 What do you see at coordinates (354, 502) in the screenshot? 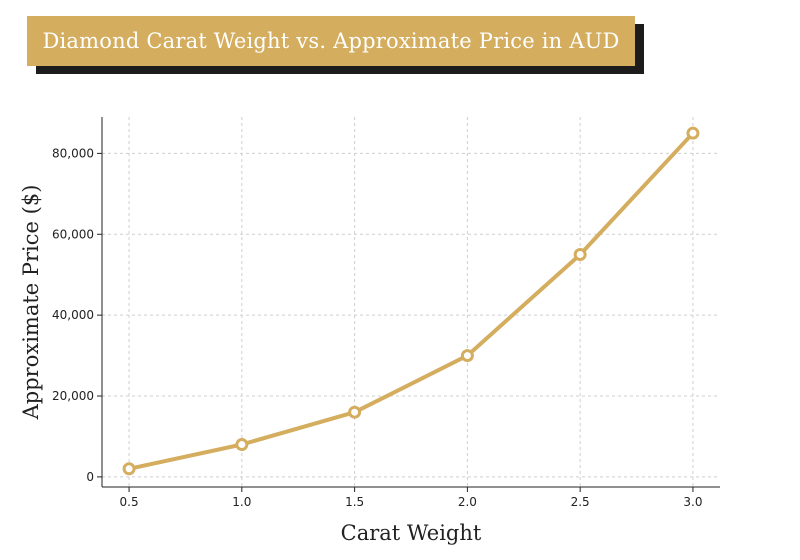
I see `x-tick-label: 1.5` at bounding box center [354, 502].